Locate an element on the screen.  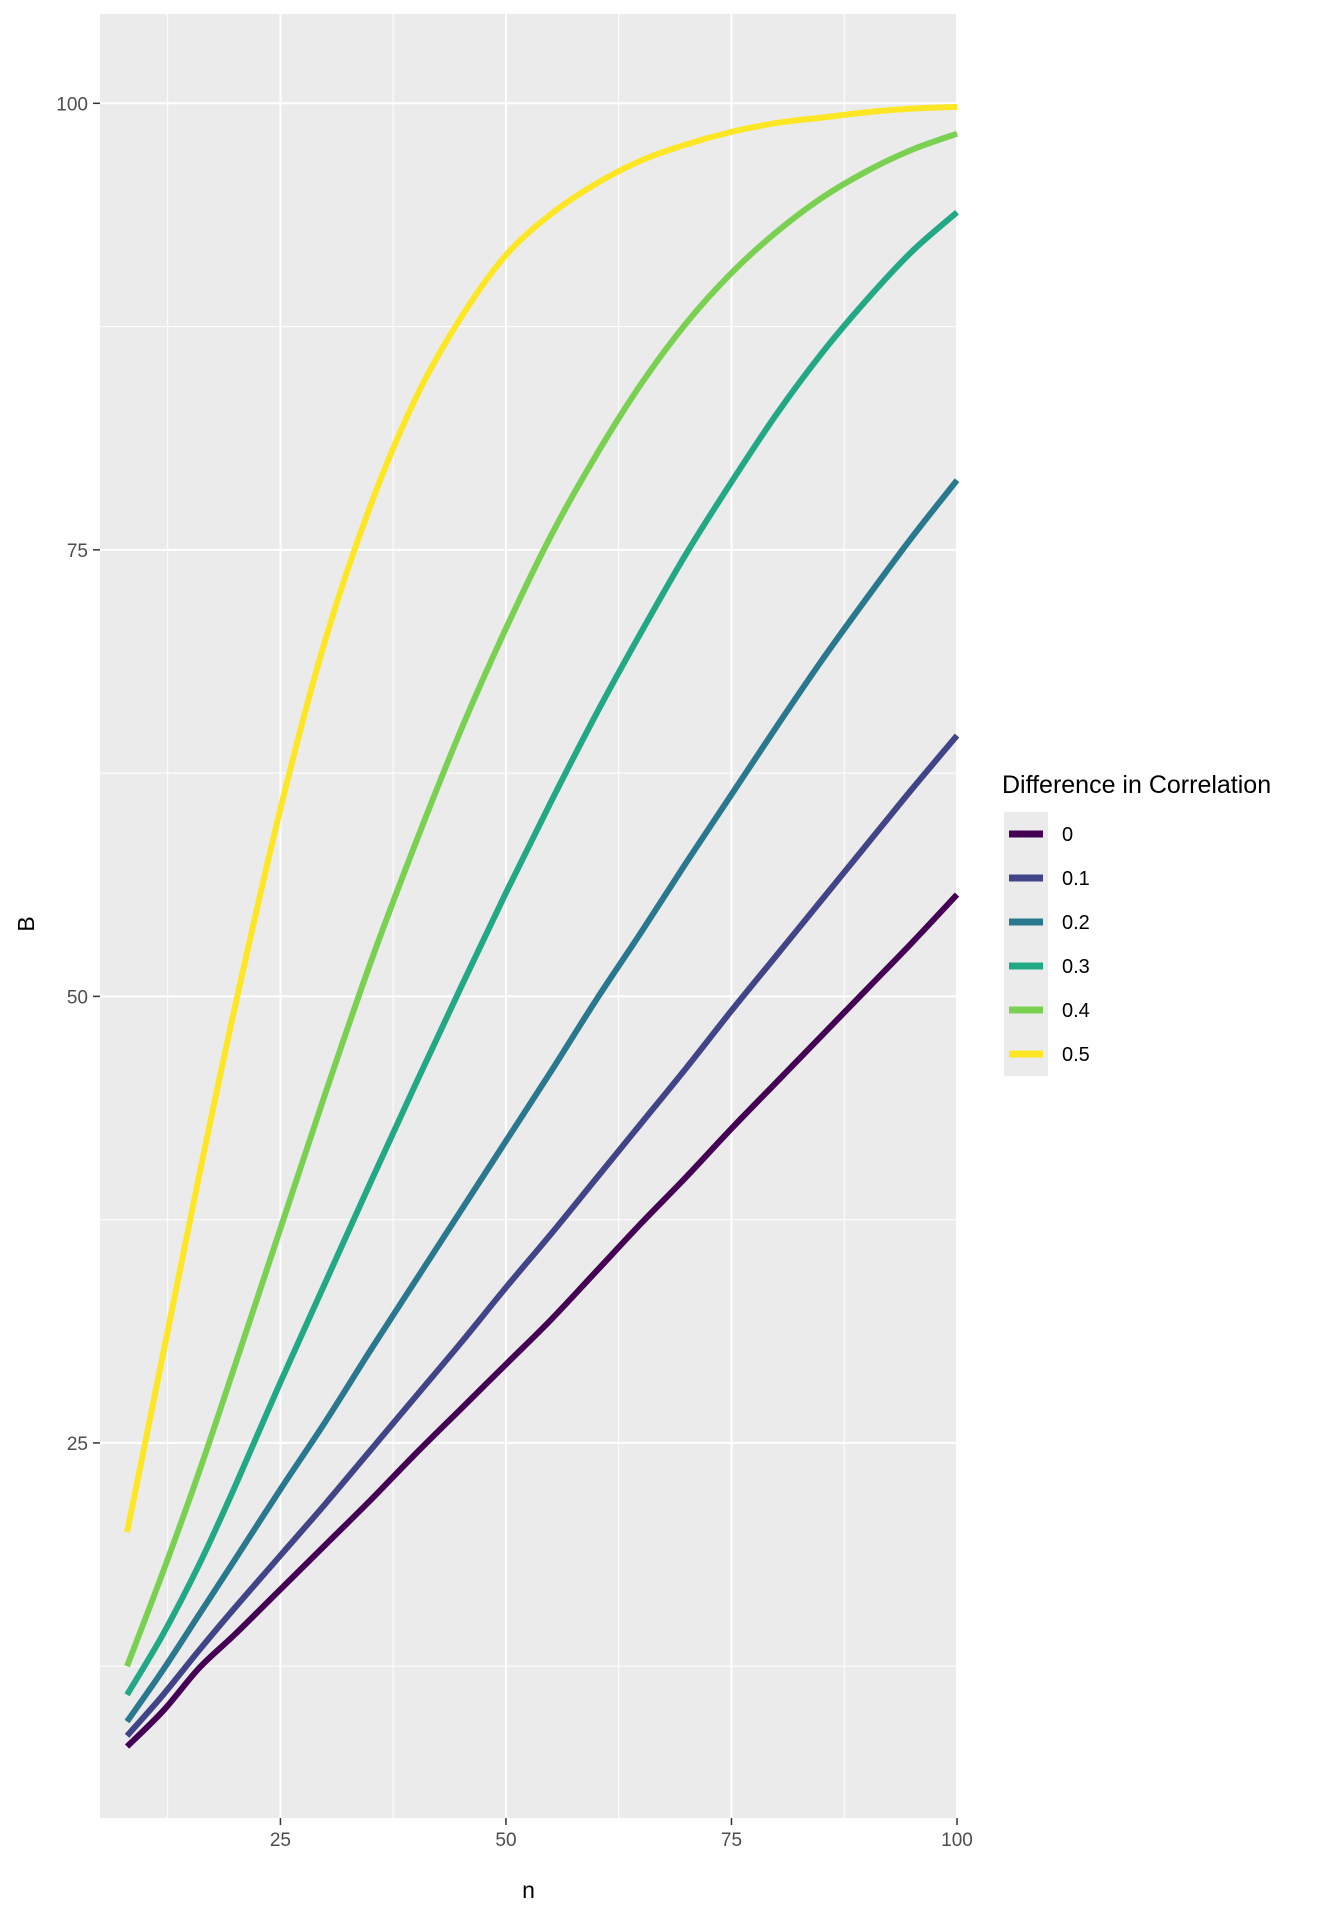
y-tick-label: 75 is located at coordinates (77, 551).